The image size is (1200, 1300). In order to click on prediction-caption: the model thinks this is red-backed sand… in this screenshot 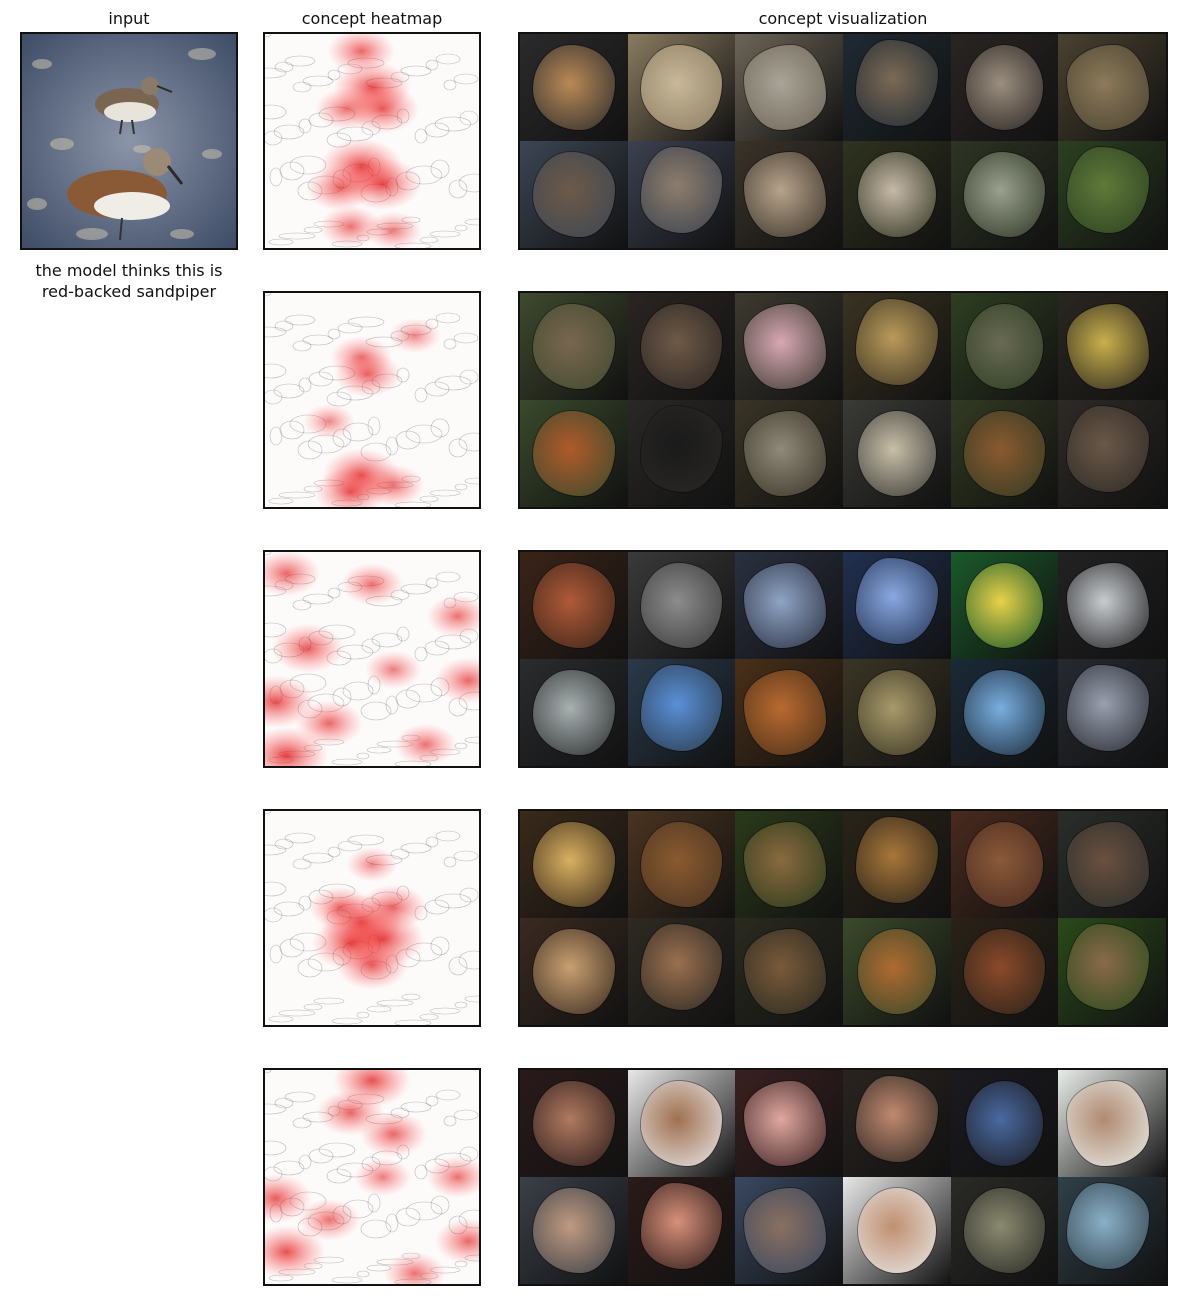, I will do `click(129, 281)`.